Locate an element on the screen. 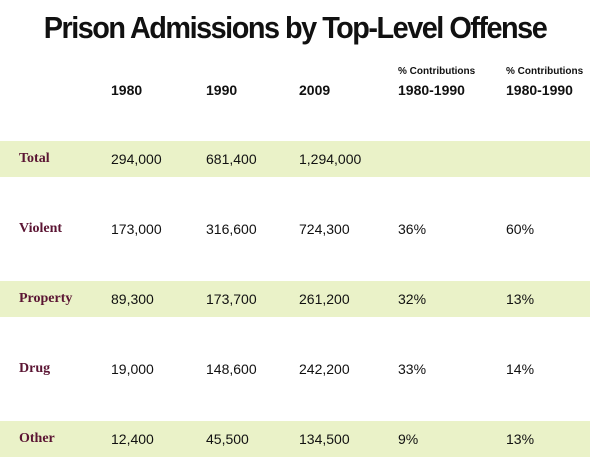  table-cell: 1,294,000 is located at coordinates (330, 159).